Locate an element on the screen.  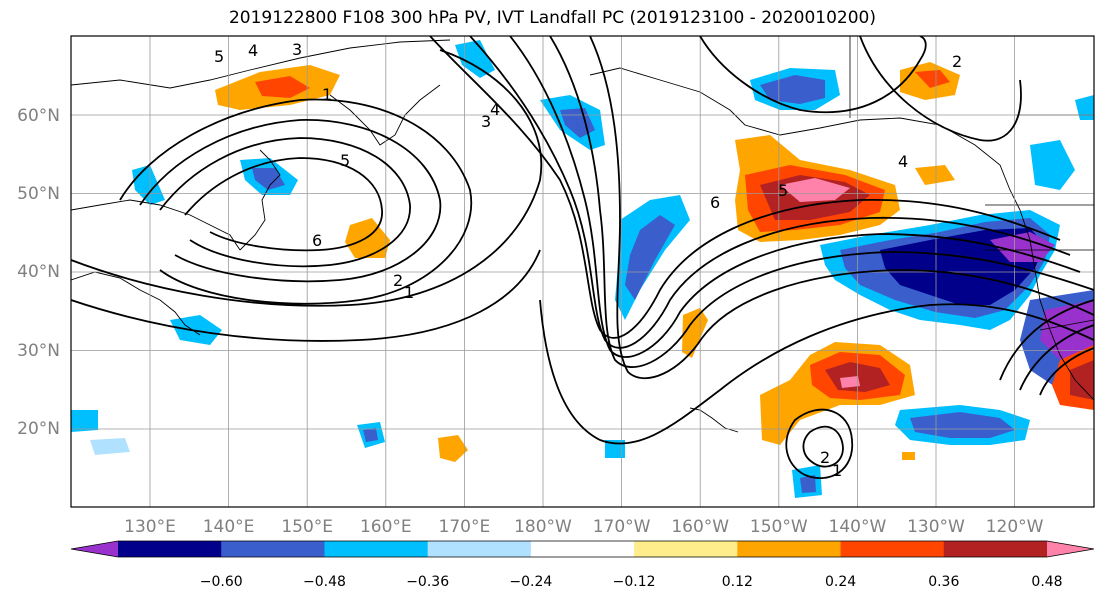
contour-label: 5 is located at coordinates (345, 160).